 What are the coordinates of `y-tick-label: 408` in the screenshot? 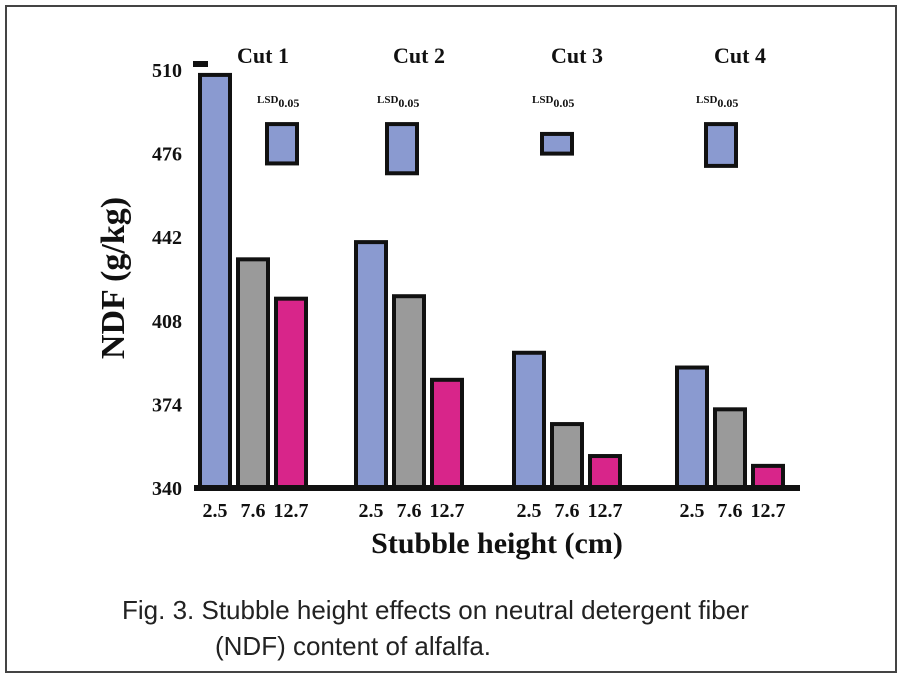 It's located at (167, 322).